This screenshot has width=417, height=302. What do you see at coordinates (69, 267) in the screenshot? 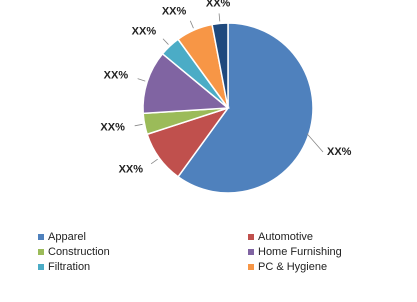
I see `legend-label: Filtration` at bounding box center [69, 267].